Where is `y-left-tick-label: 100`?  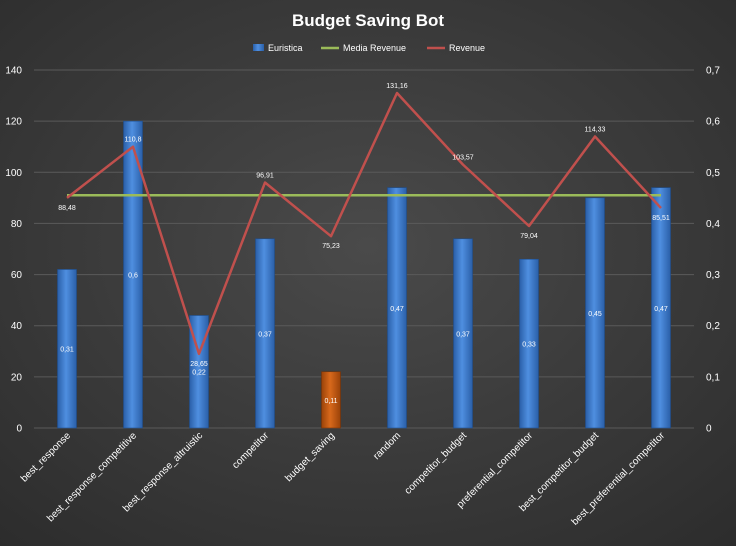 y-left-tick-label: 100 is located at coordinates (13, 173).